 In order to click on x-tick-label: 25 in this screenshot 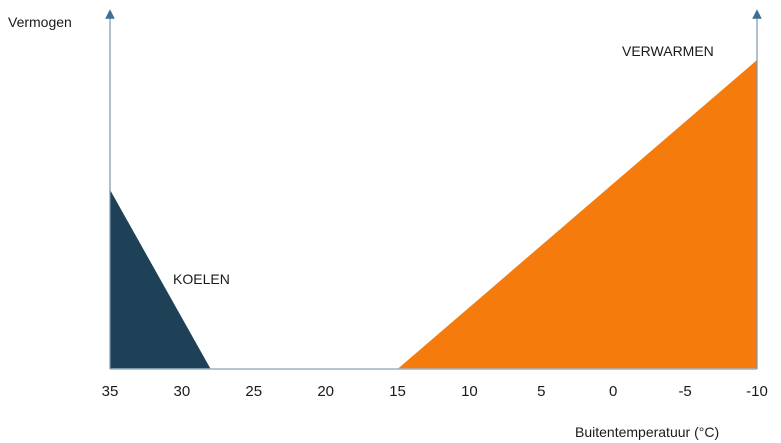, I will do `click(253, 391)`.